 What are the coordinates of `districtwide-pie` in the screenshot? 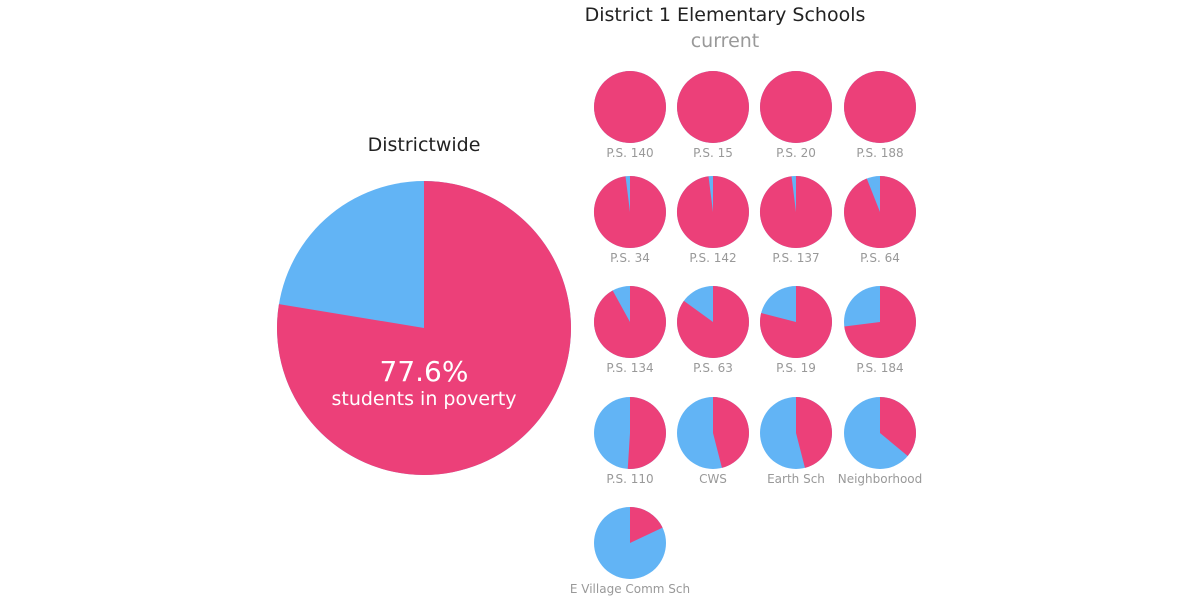 It's located at (424, 328).